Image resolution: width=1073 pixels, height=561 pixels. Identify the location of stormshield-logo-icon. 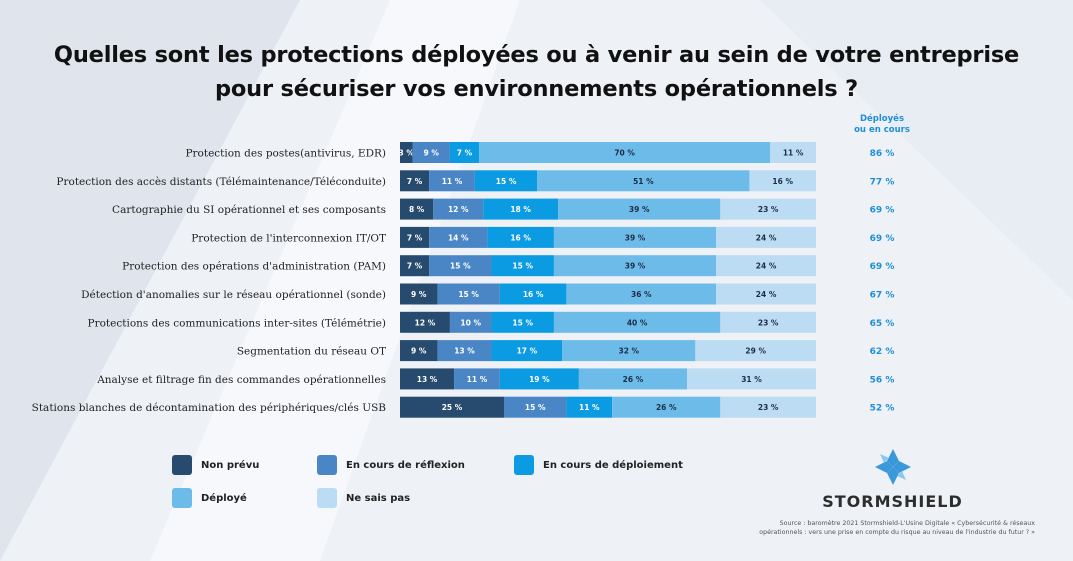
(893, 467).